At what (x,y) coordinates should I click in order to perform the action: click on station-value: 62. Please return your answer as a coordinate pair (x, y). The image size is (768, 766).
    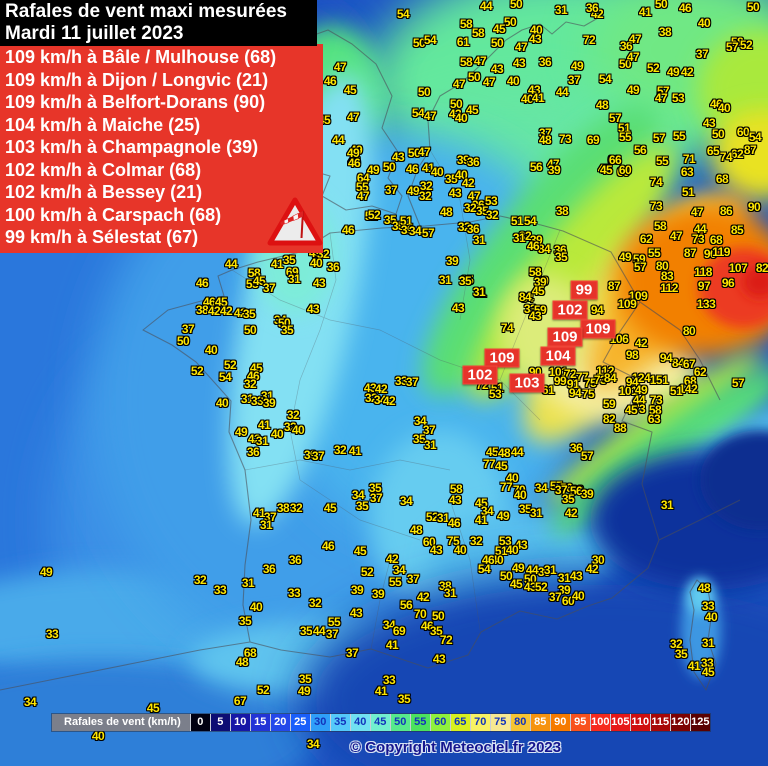
    Looking at the image, I should click on (737, 154).